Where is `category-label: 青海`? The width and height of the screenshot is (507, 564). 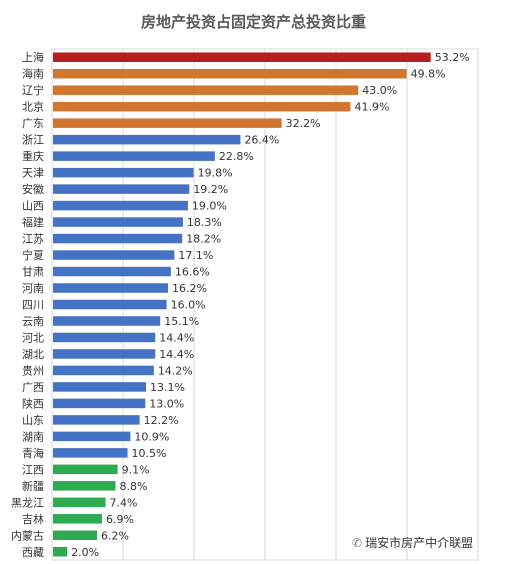
category-label: 青海 is located at coordinates (33, 453).